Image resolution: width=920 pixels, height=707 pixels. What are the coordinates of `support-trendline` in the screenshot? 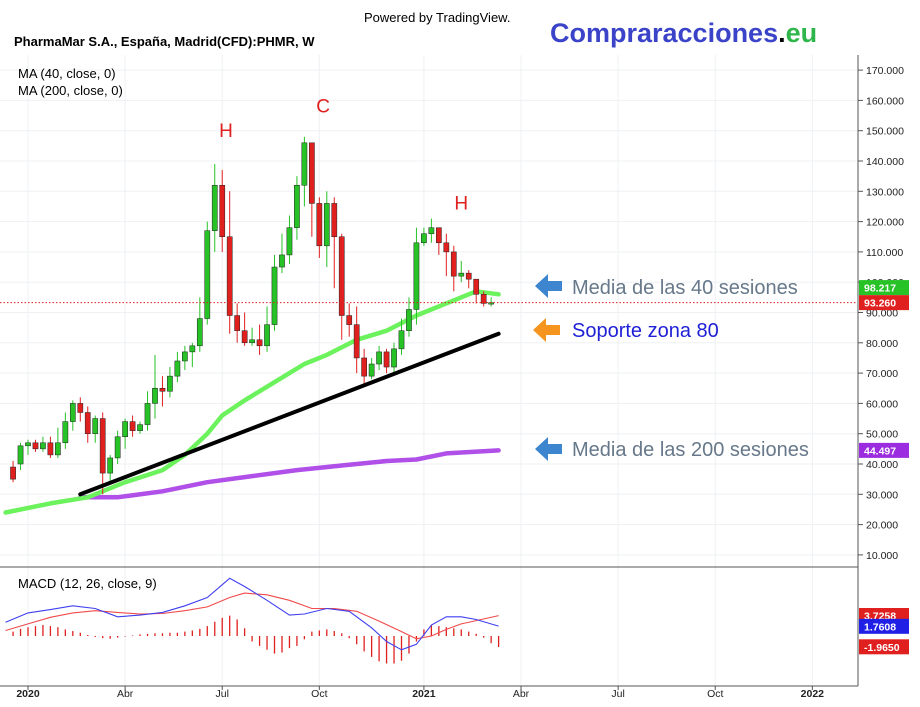 It's located at (289, 414).